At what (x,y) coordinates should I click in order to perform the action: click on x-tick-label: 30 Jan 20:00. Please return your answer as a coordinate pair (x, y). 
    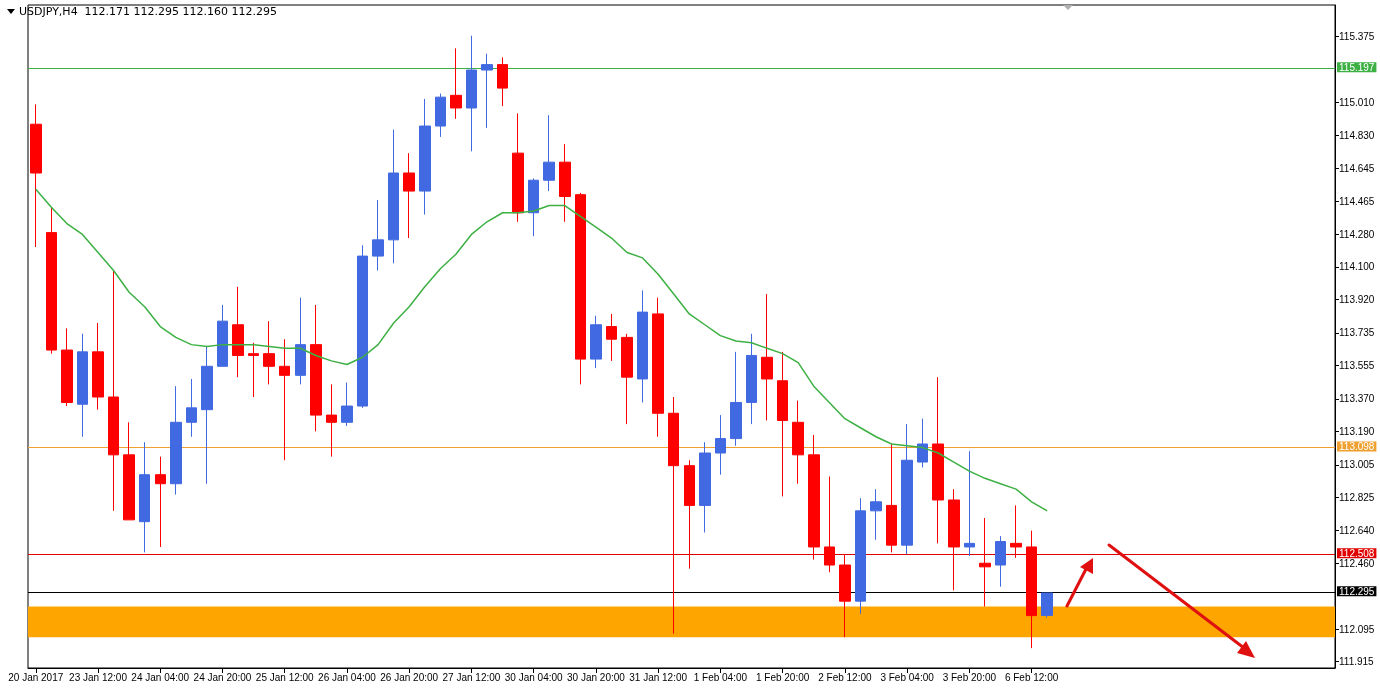
    Looking at the image, I should click on (596, 677).